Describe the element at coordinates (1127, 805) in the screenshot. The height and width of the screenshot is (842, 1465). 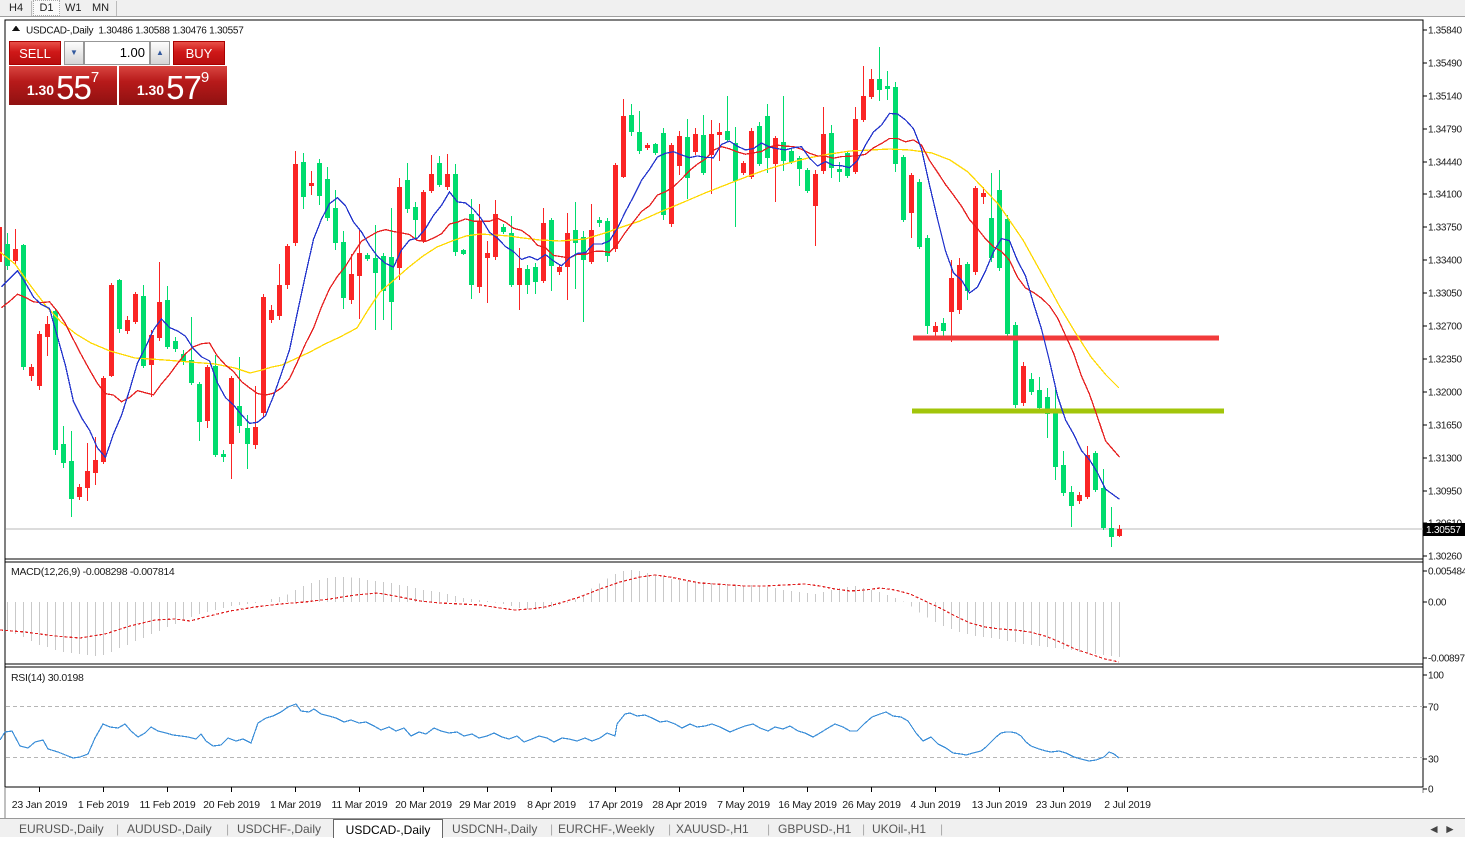
I see `svg-text: 2 Jul 2019` at that location.